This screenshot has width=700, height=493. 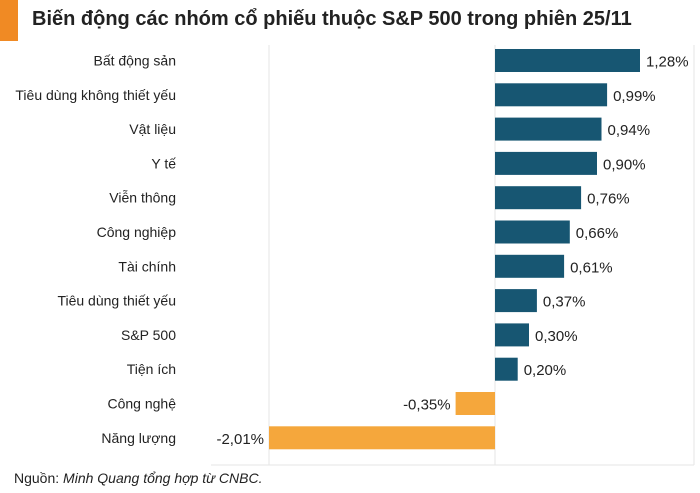 What do you see at coordinates (137, 232) in the screenshot?
I see `category-label-5: Công nghiệp` at bounding box center [137, 232].